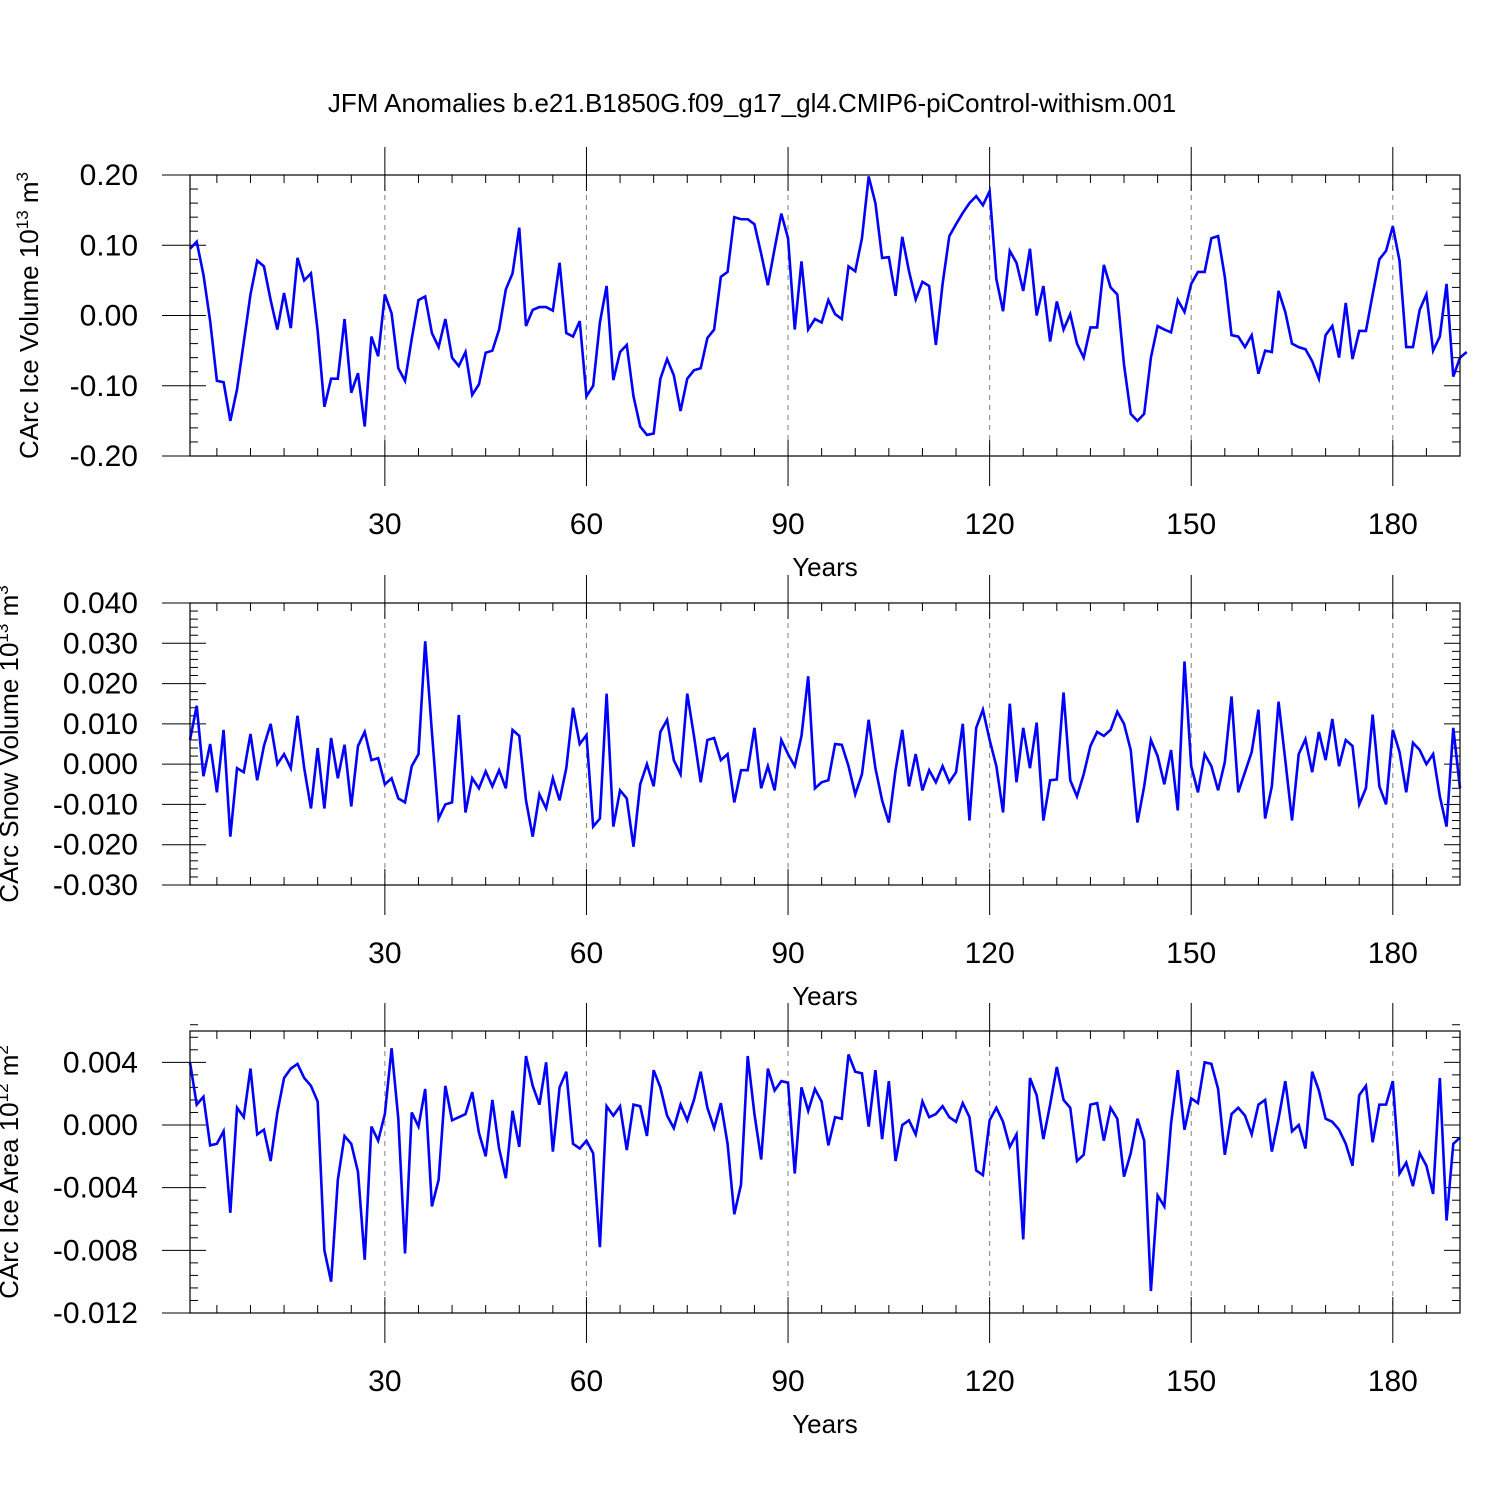  Describe the element at coordinates (100, 643) in the screenshot. I see `y-tick-label: 0.030` at that location.